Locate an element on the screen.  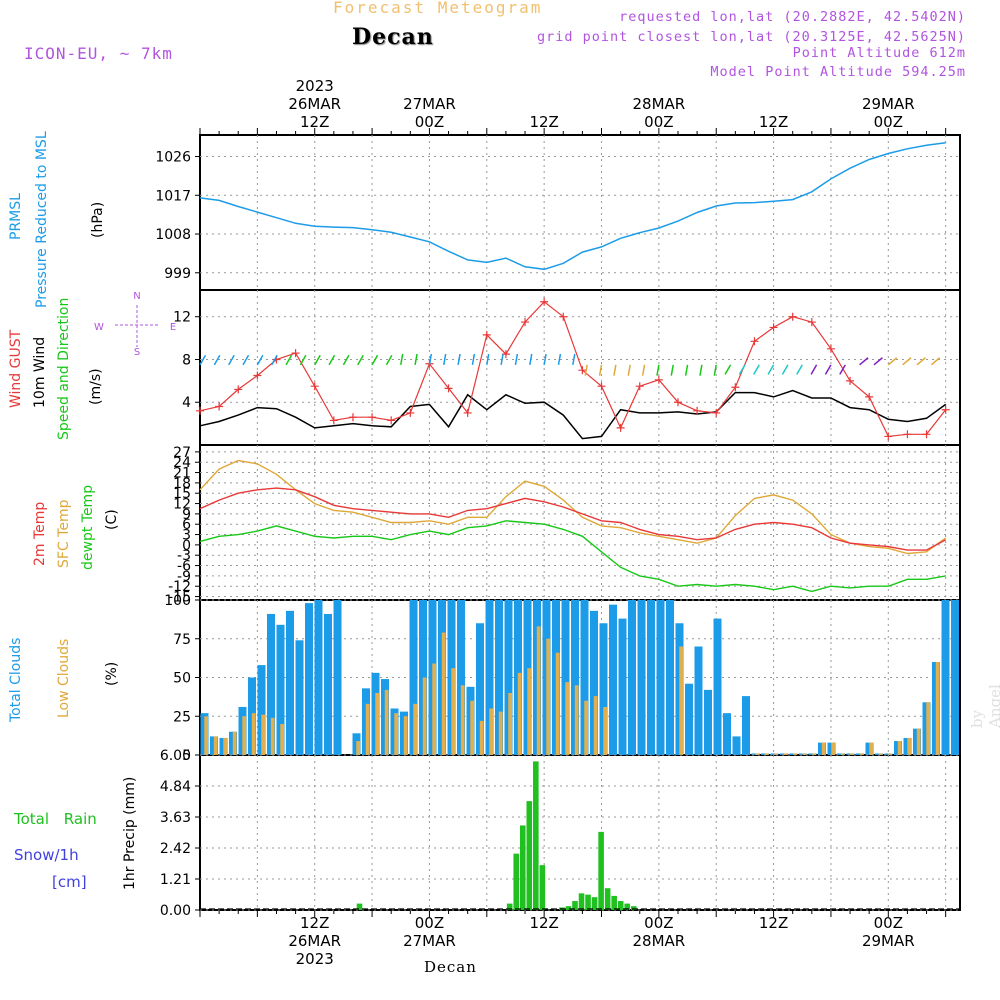
temp-tick-label: 3 is located at coordinates (186, 536).